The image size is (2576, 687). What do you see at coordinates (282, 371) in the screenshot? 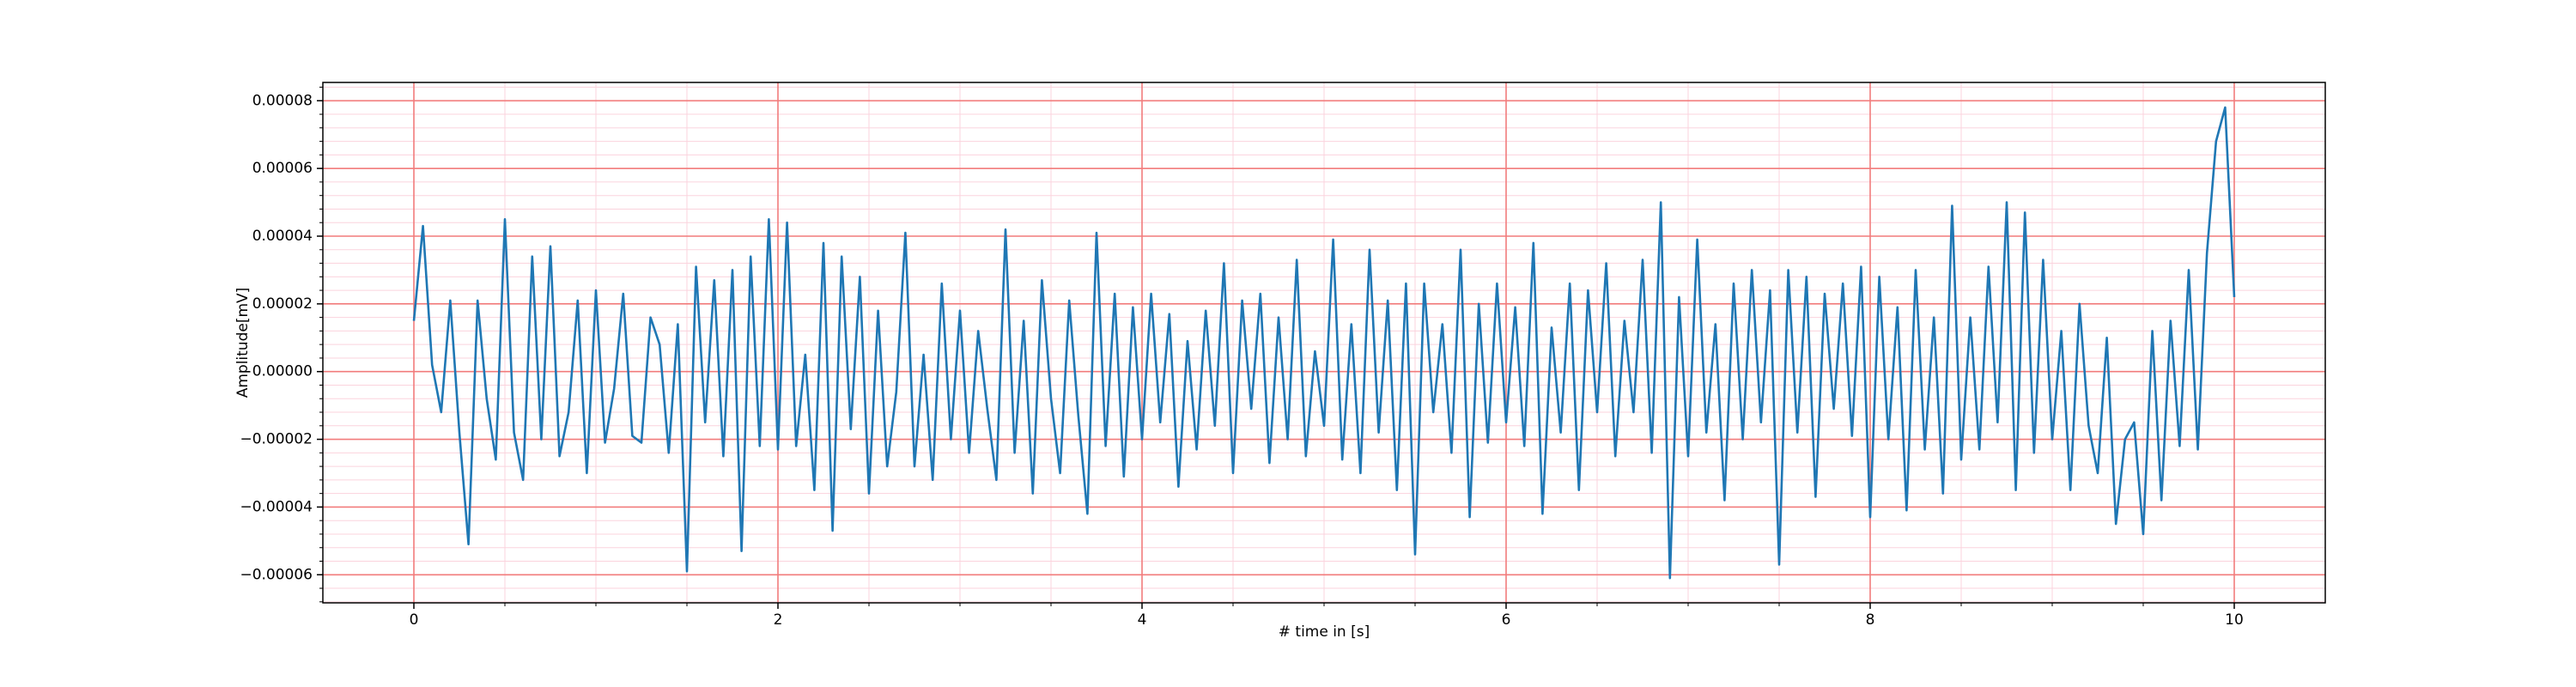
I see `y-tick-label: 0.00000` at bounding box center [282, 371].